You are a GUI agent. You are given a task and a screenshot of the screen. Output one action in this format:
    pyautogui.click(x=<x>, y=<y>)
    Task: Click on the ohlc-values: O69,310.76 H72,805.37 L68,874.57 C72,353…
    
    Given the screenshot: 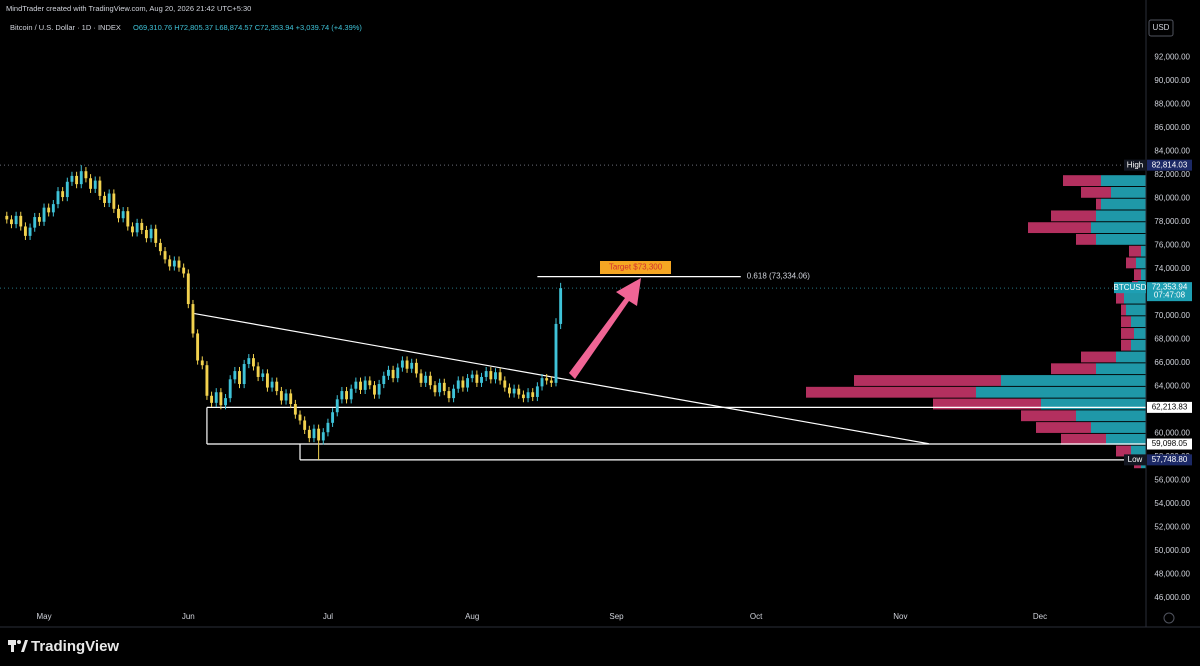 What is the action you would take?
    pyautogui.click(x=247, y=27)
    